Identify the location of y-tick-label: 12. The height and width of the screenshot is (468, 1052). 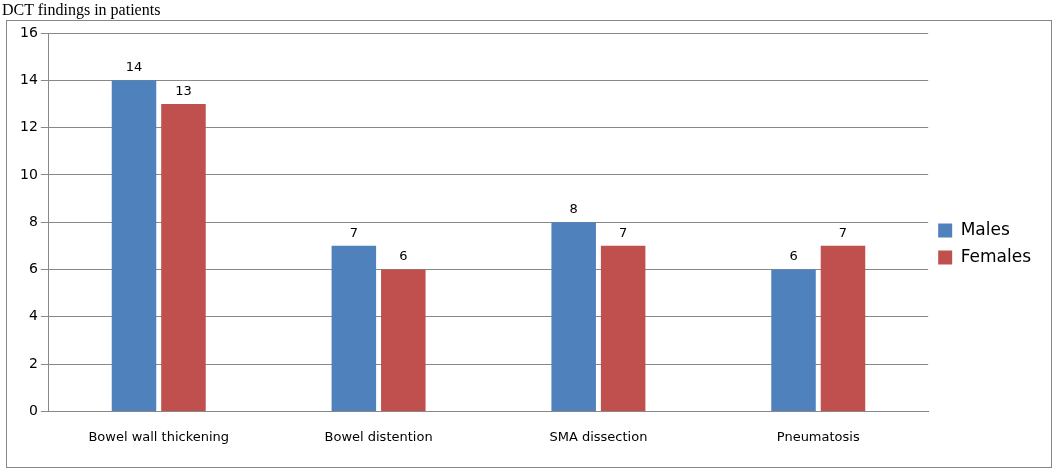
(28, 126).